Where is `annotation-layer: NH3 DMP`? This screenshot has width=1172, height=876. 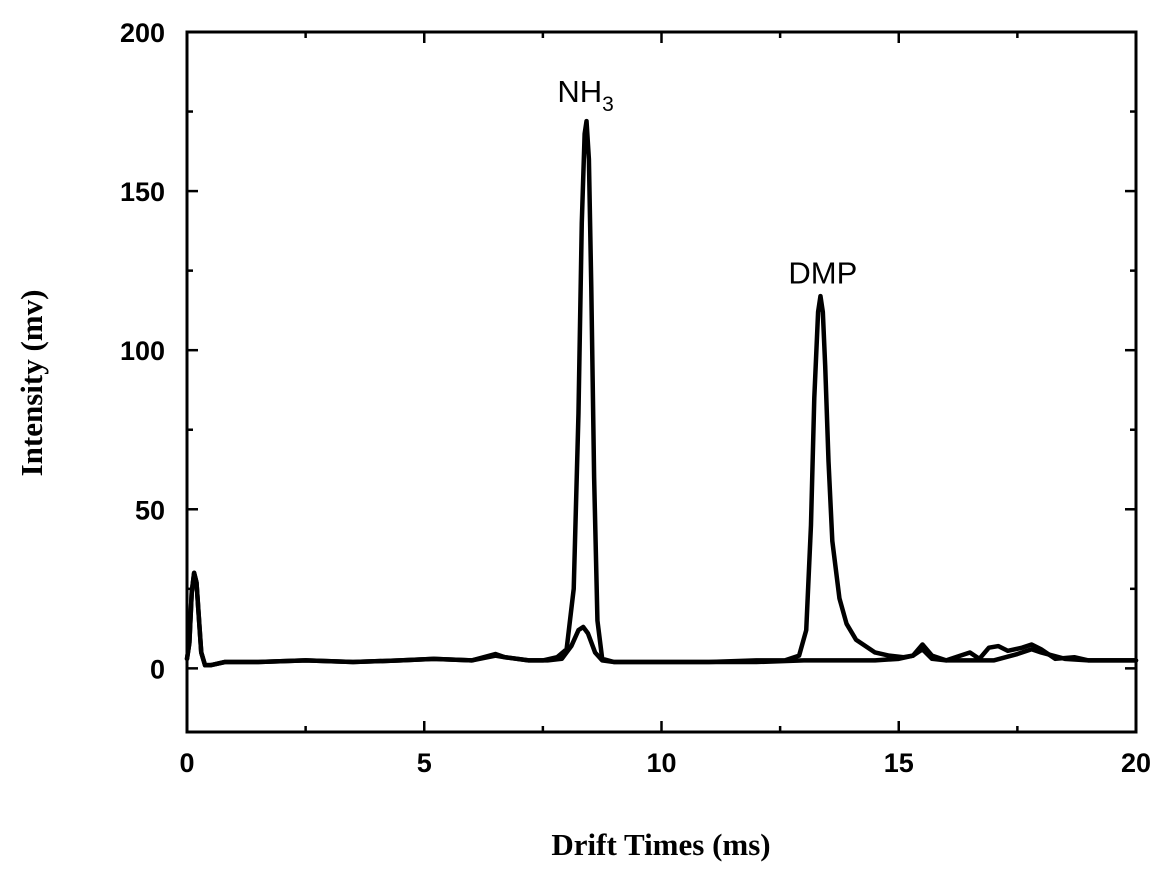
annotation-layer: NH3 DMP is located at coordinates (707, 182).